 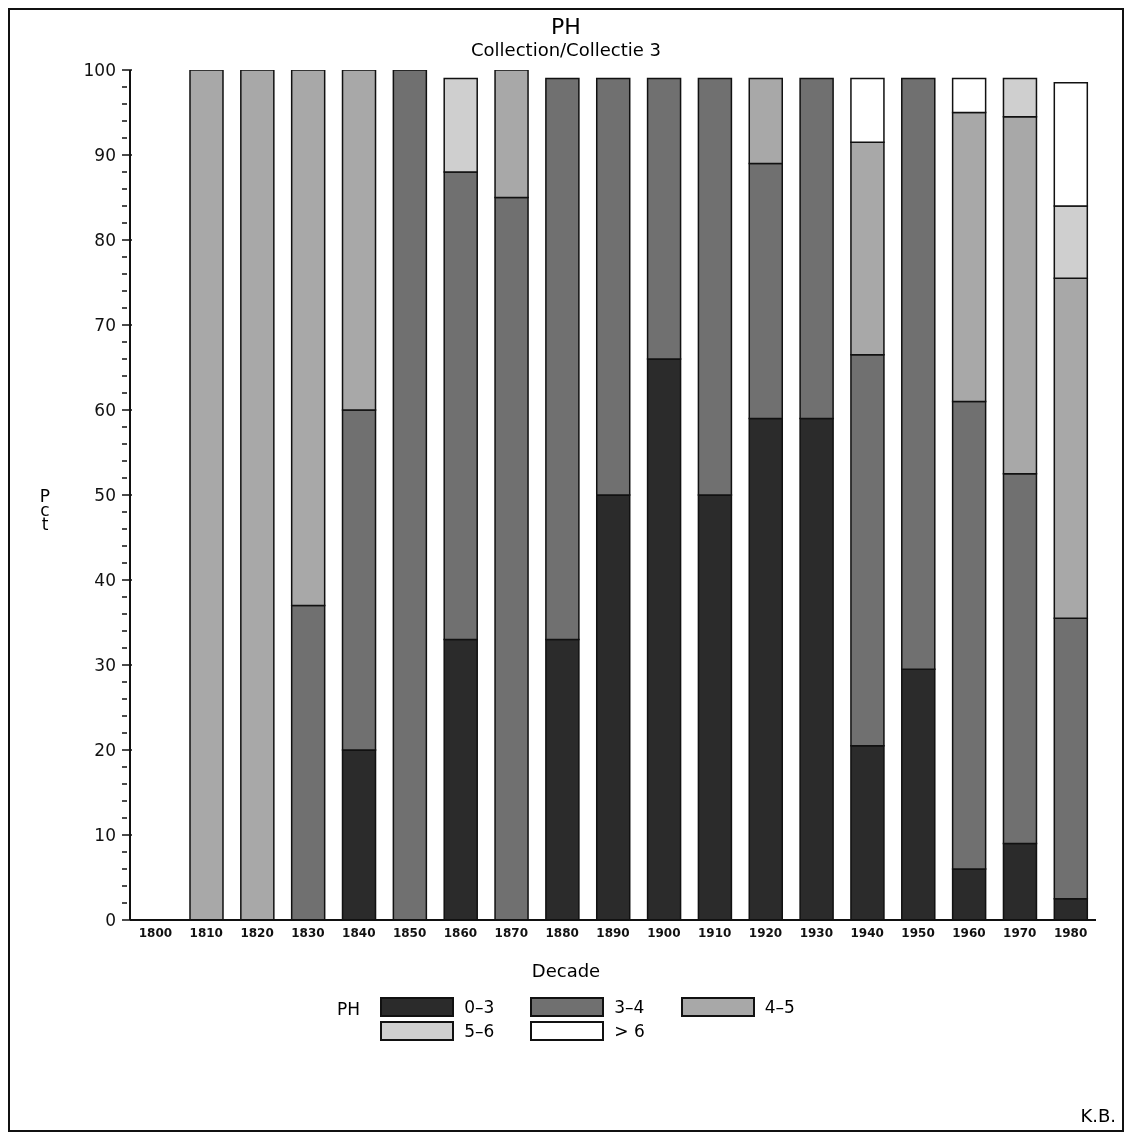 What do you see at coordinates (105, 324) in the screenshot?
I see `y-tick-label: 70` at bounding box center [105, 324].